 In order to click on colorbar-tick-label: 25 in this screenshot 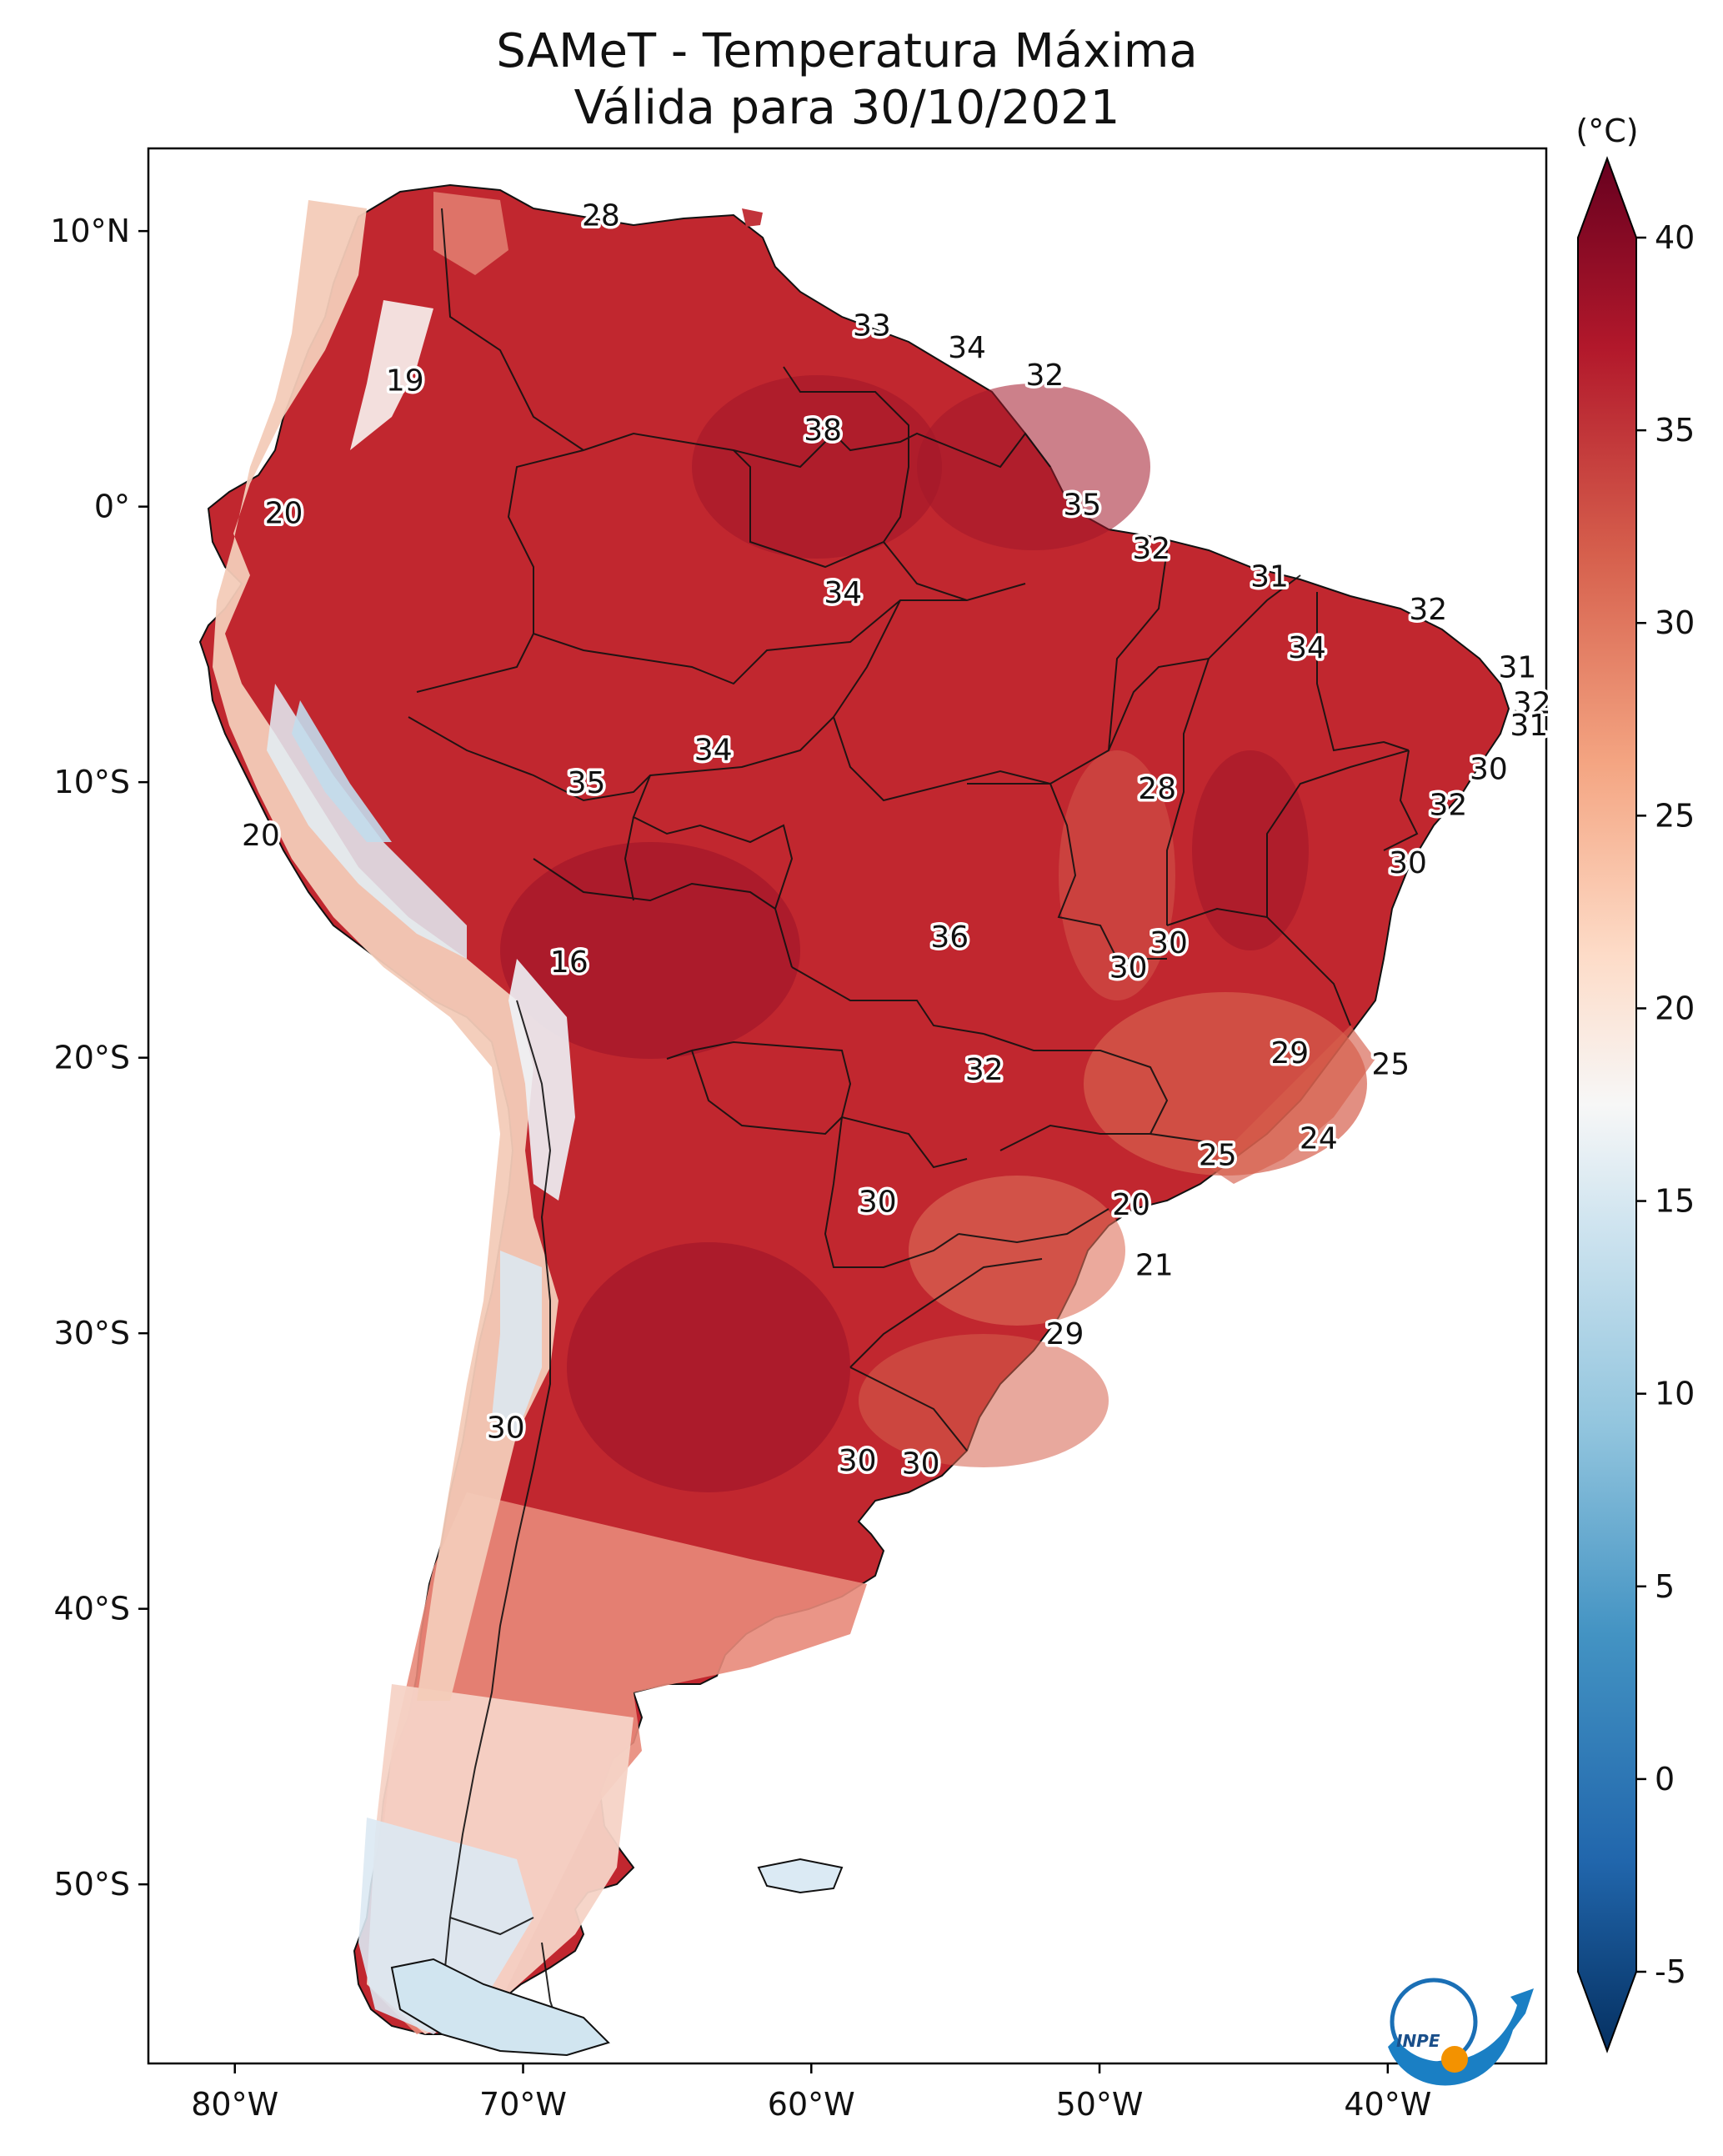, I will do `click(1675, 816)`.